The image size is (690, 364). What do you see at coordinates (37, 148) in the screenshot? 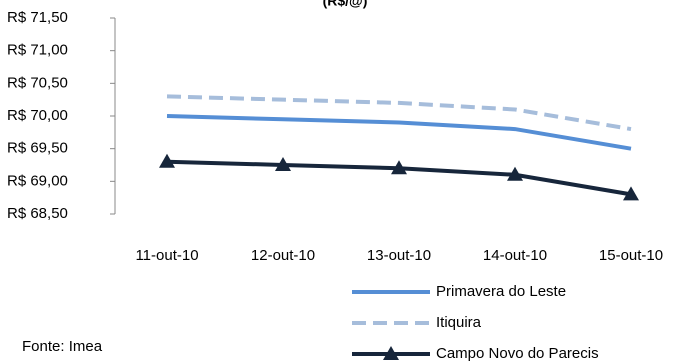
I see `y-tick-label: R$ 69,50` at bounding box center [37, 148].